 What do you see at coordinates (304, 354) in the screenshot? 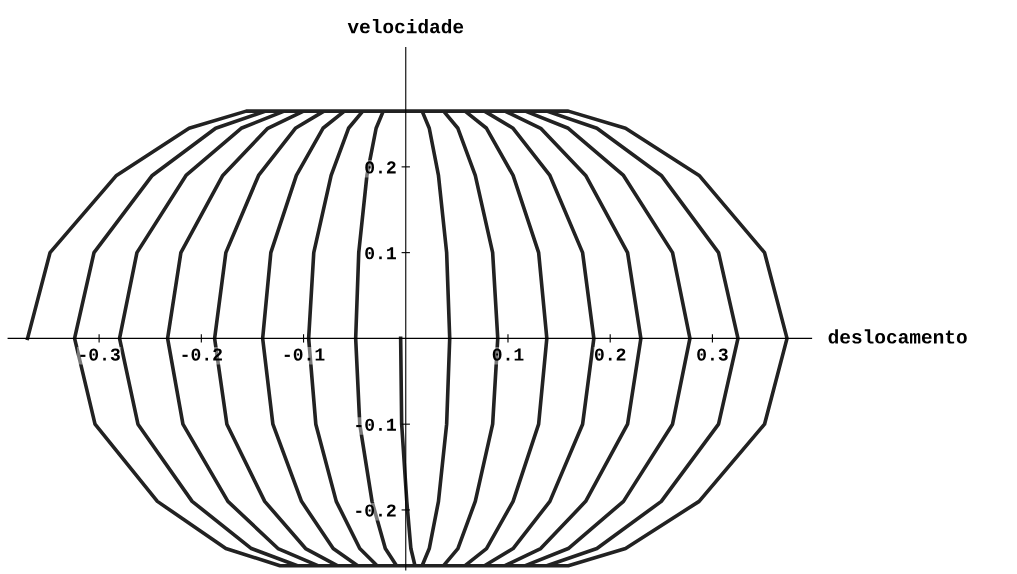
I see `x-tick-label: -0.1` at bounding box center [304, 354].